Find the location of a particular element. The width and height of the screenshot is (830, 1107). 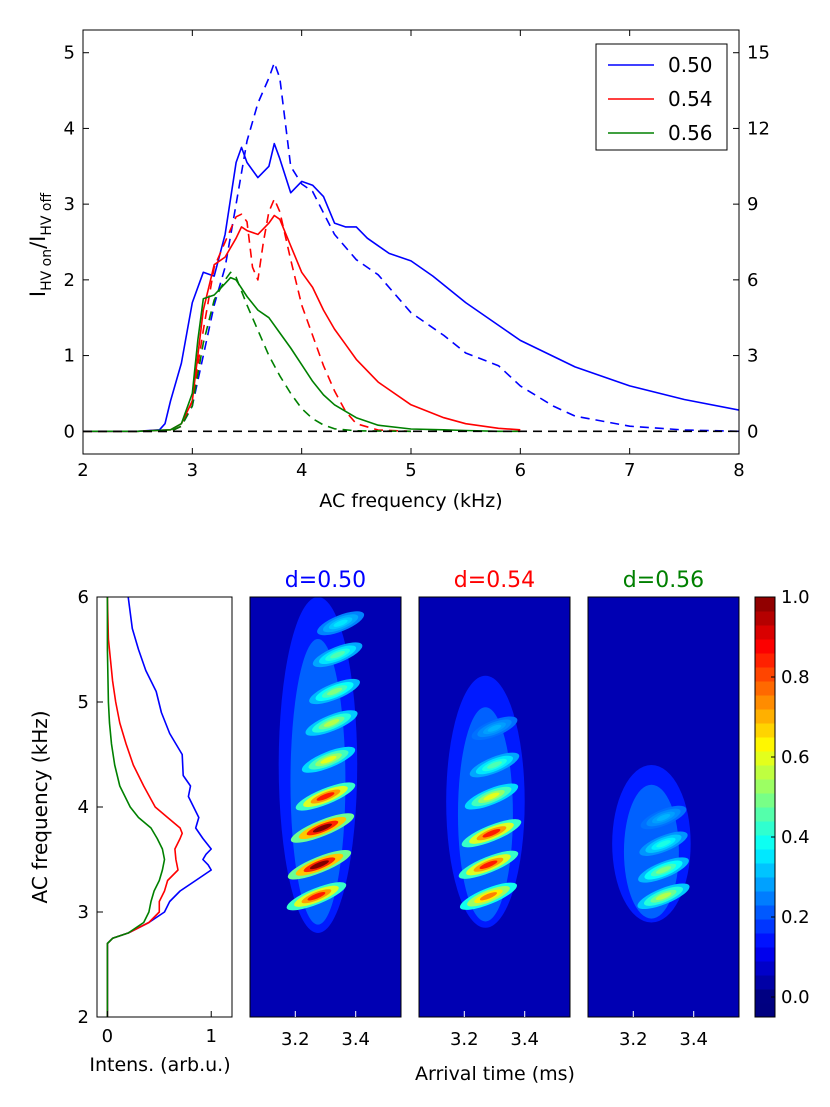

series-line-0-54-dashed is located at coordinates (247, 315).